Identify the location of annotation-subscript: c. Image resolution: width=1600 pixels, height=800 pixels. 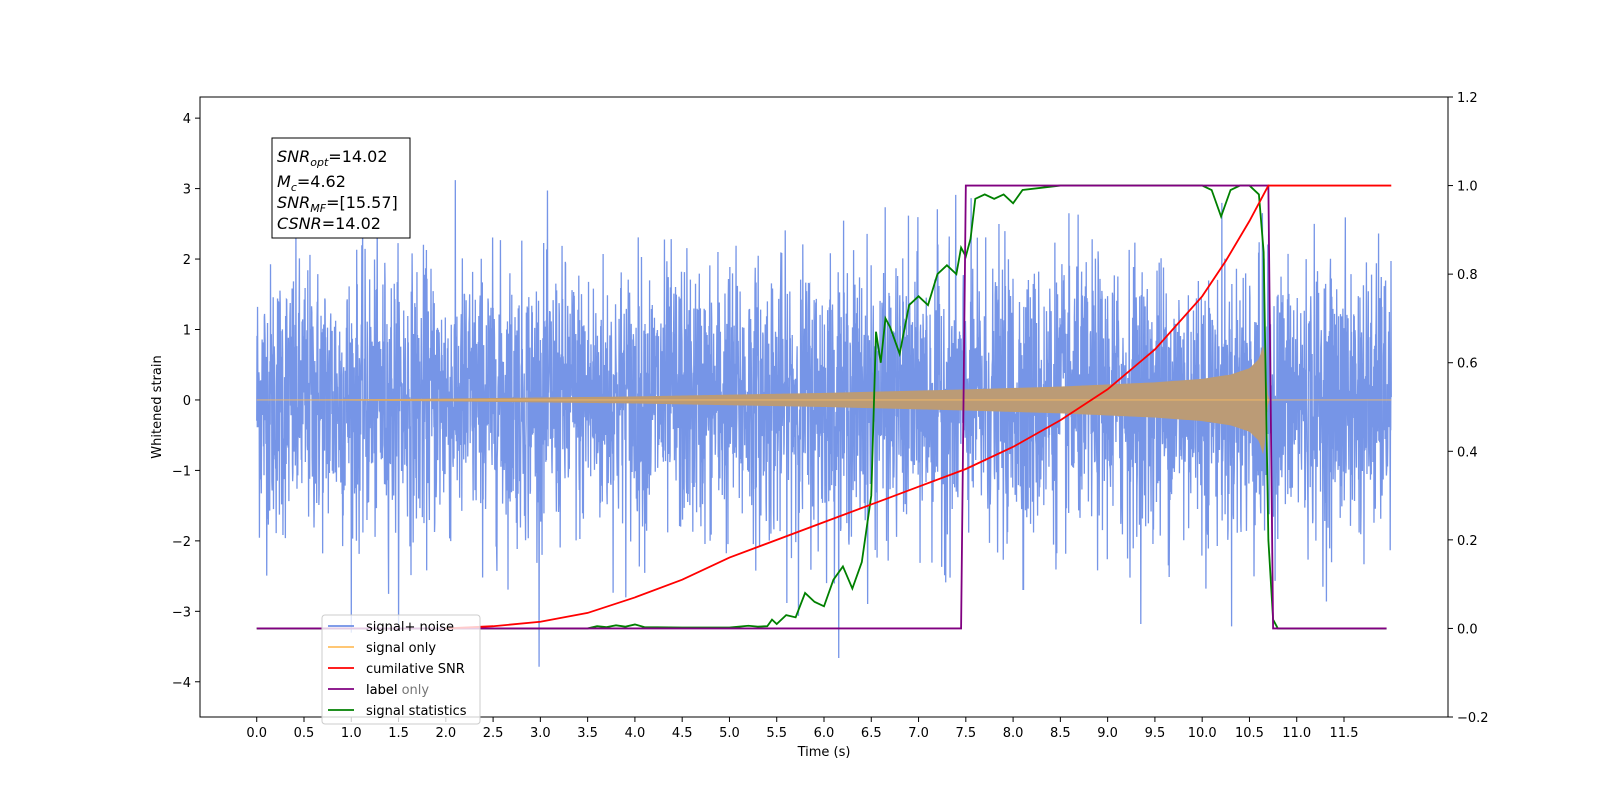
(294, 187).